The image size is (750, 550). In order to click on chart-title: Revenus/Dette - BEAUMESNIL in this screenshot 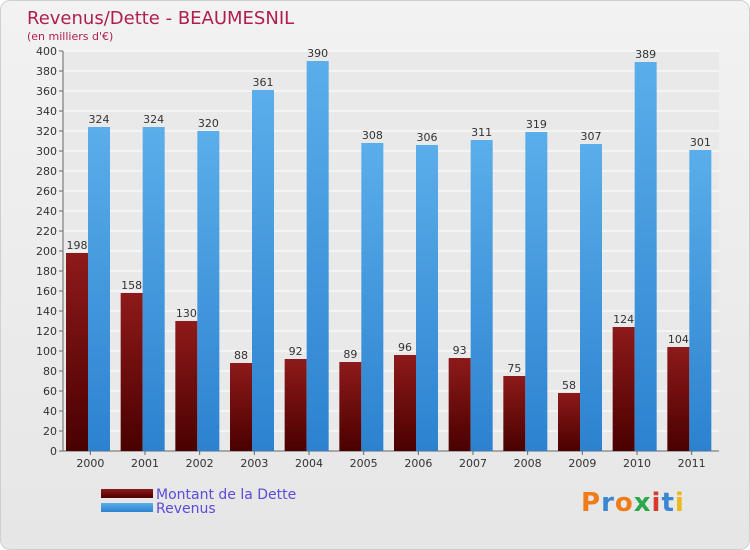, I will do `click(160, 18)`.